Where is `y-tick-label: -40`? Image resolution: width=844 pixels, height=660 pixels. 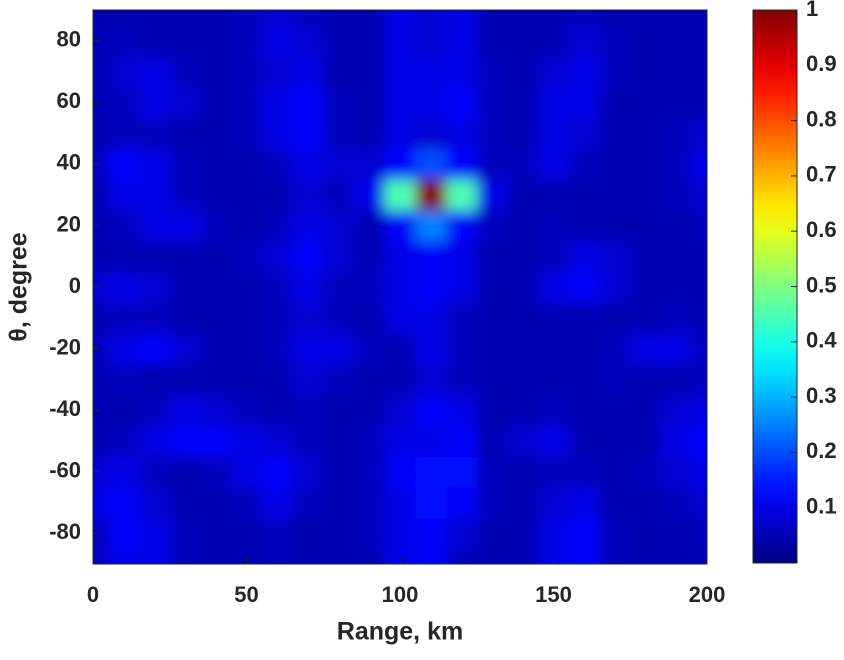 y-tick-label: -40 is located at coordinates (65, 408).